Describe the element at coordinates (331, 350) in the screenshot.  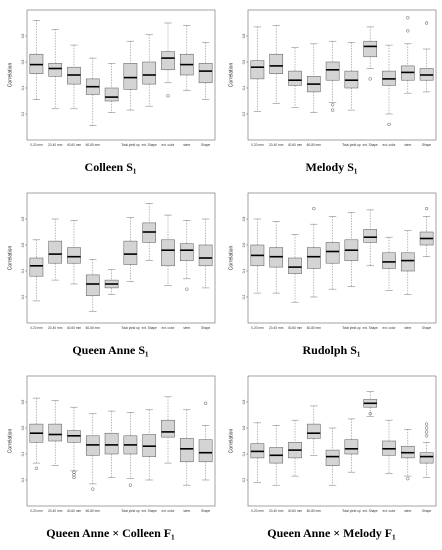
I see `chart-caption: Rudolph S₁` at that location.